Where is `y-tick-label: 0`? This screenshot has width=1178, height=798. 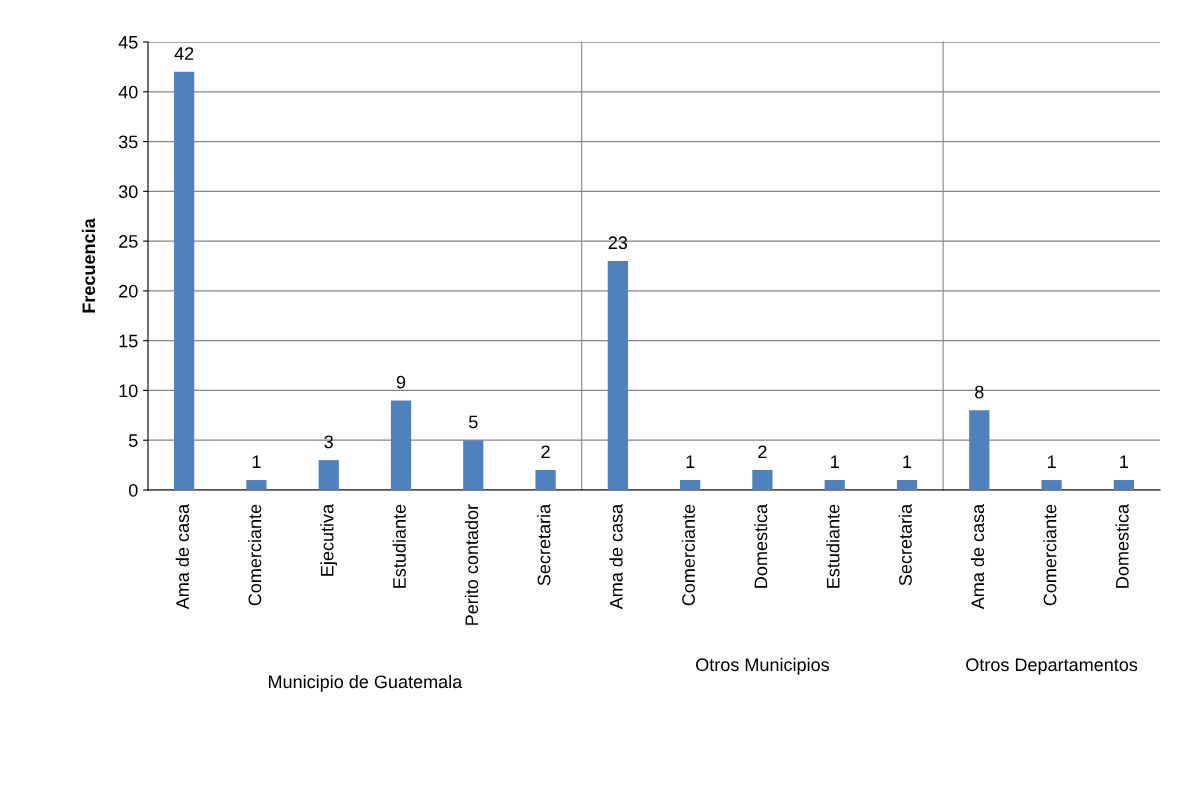 y-tick-label: 0 is located at coordinates (133, 490).